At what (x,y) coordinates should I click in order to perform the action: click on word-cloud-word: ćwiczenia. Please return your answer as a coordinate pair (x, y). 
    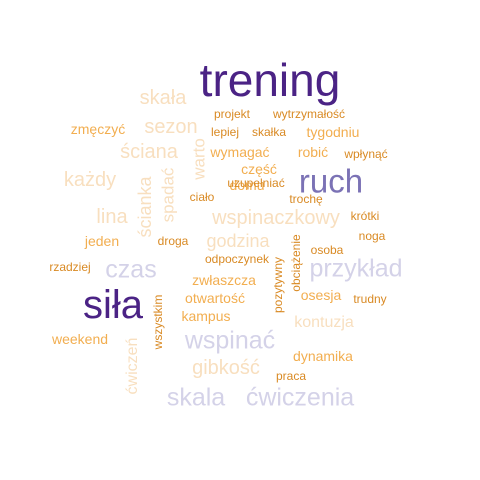
    Looking at the image, I should click on (300, 397).